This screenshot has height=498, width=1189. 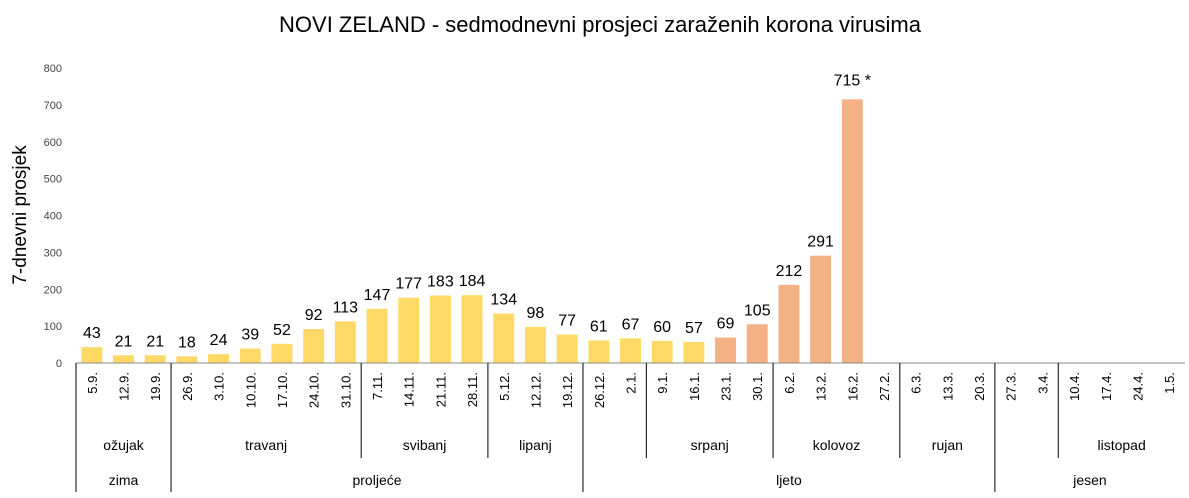 I want to click on x-tick-label: 21.11., so click(x=440, y=389).